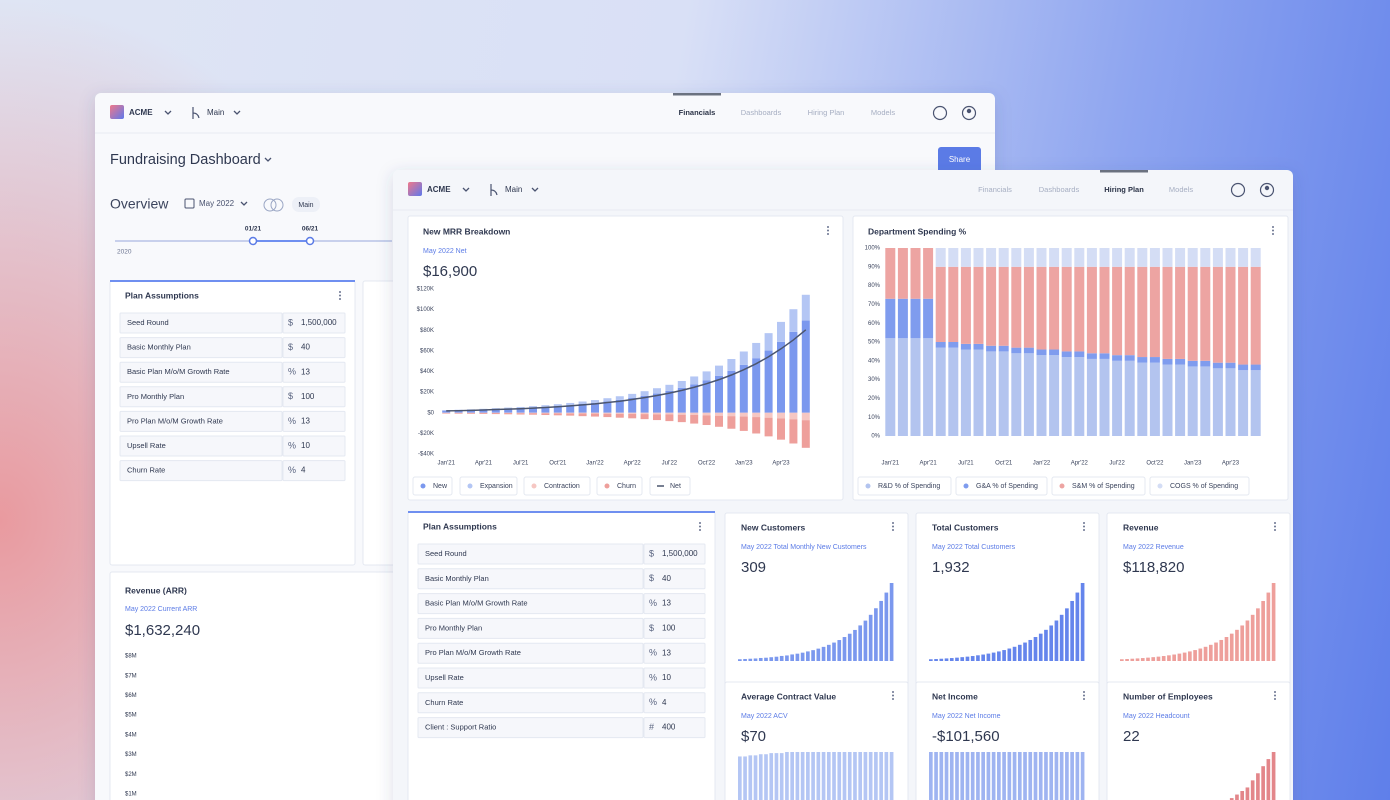  Describe the element at coordinates (1204, 486) in the screenshot. I see `legend-label: COGS % of Spending` at that location.